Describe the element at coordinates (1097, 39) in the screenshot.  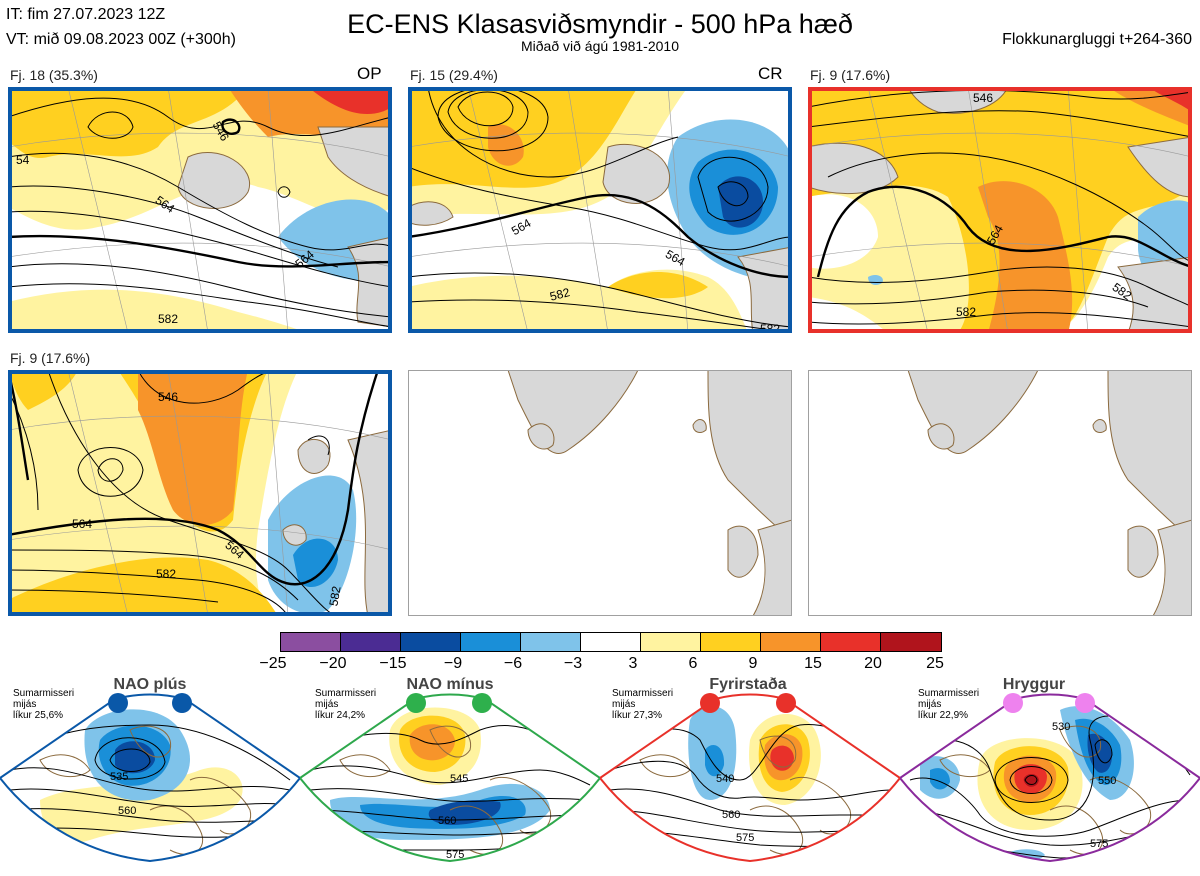
I see `classification-window: Flokkunargluggi t+264-360` at that location.